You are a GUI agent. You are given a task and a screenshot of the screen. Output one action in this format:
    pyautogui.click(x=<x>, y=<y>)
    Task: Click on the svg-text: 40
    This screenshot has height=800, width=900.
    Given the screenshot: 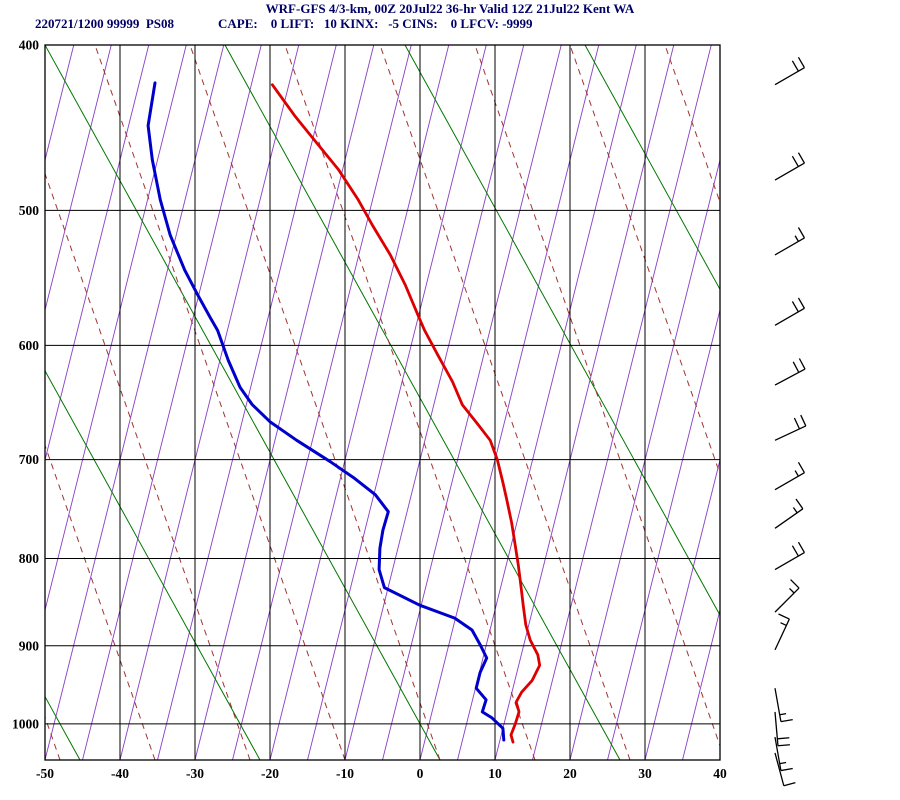 What is the action you would take?
    pyautogui.click(x=720, y=773)
    